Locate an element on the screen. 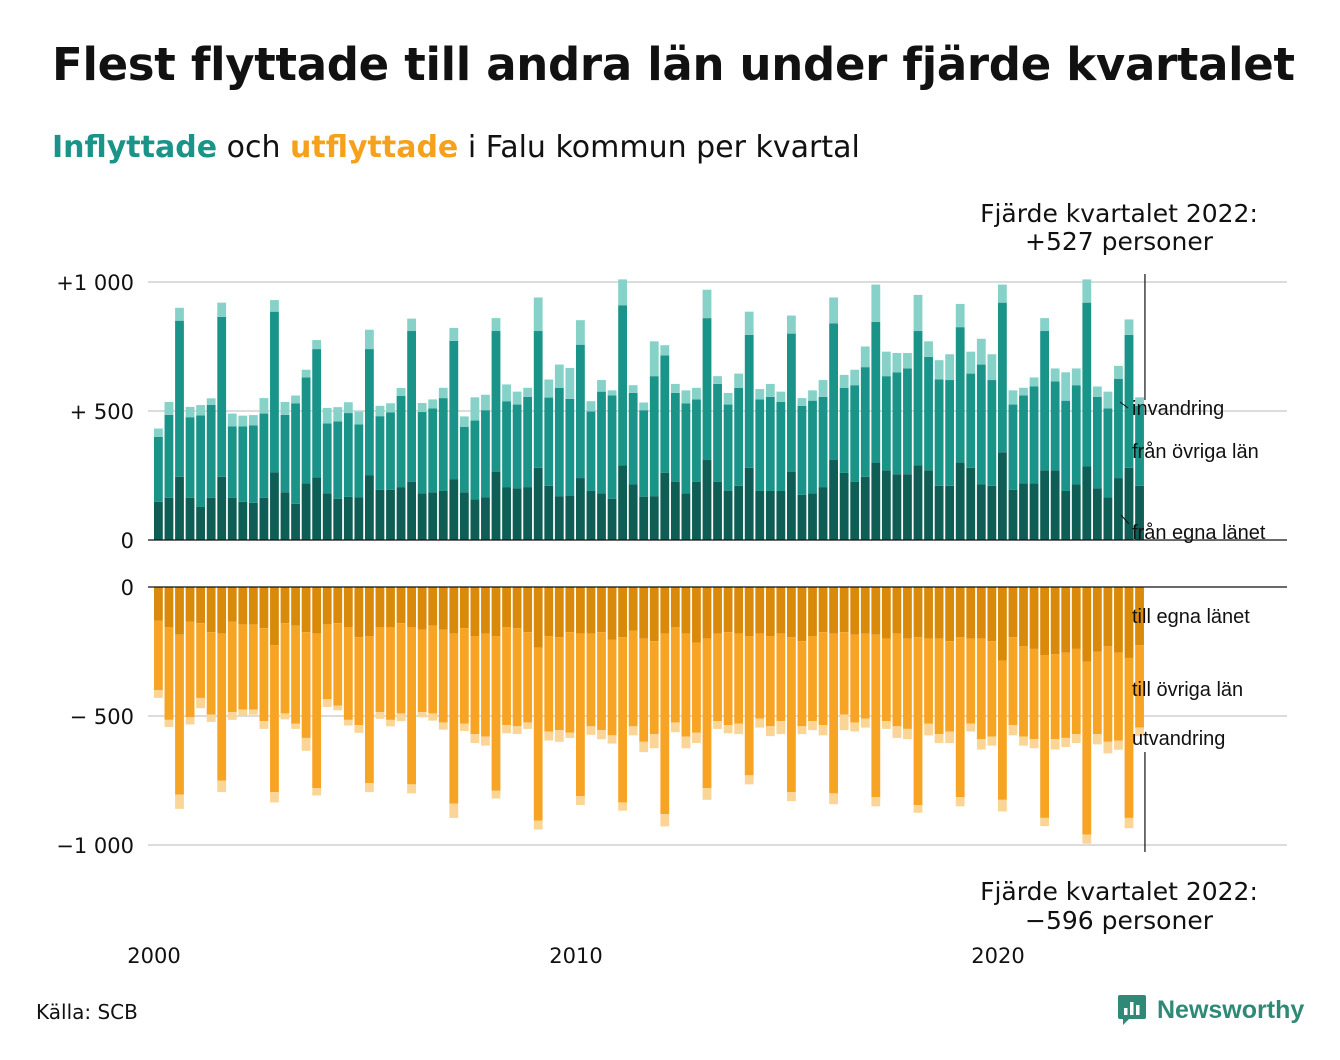  y-tick-label: −1 000 is located at coordinates (95, 846).